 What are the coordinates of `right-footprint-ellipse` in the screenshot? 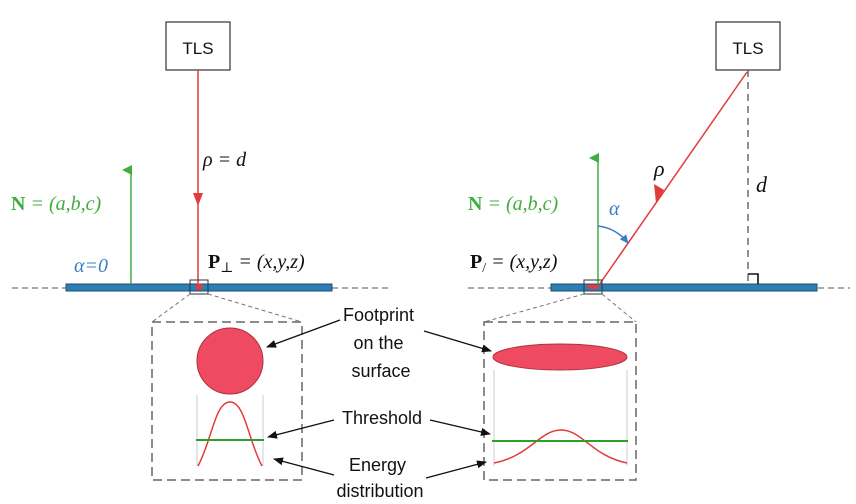 It's located at (560, 357).